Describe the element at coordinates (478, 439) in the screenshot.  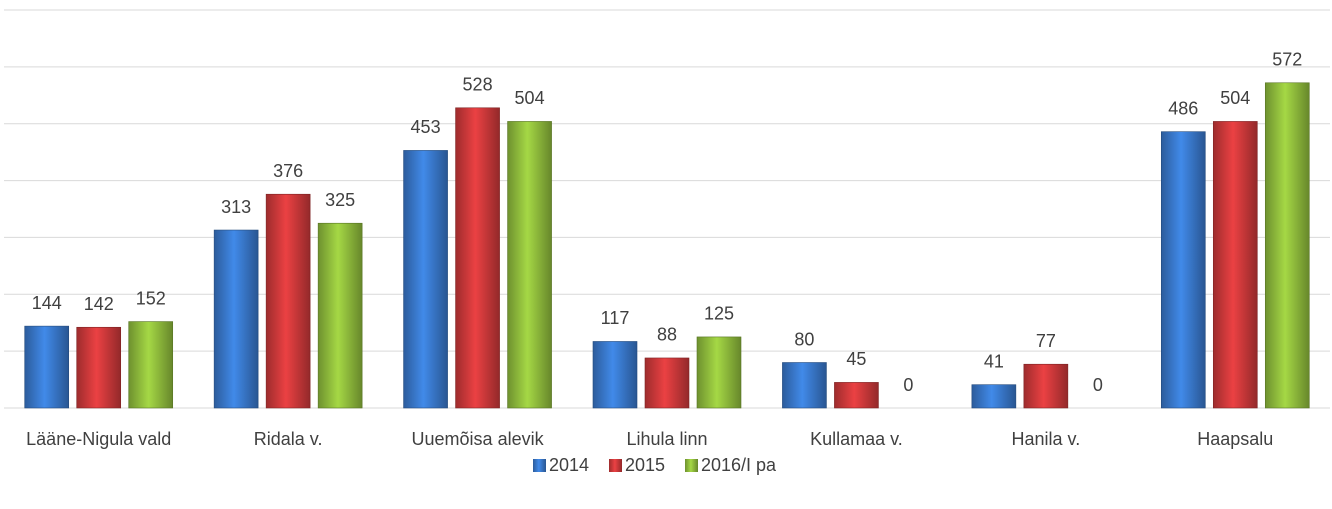
I see `x-tick-label: Uuemõisa alevik` at that location.